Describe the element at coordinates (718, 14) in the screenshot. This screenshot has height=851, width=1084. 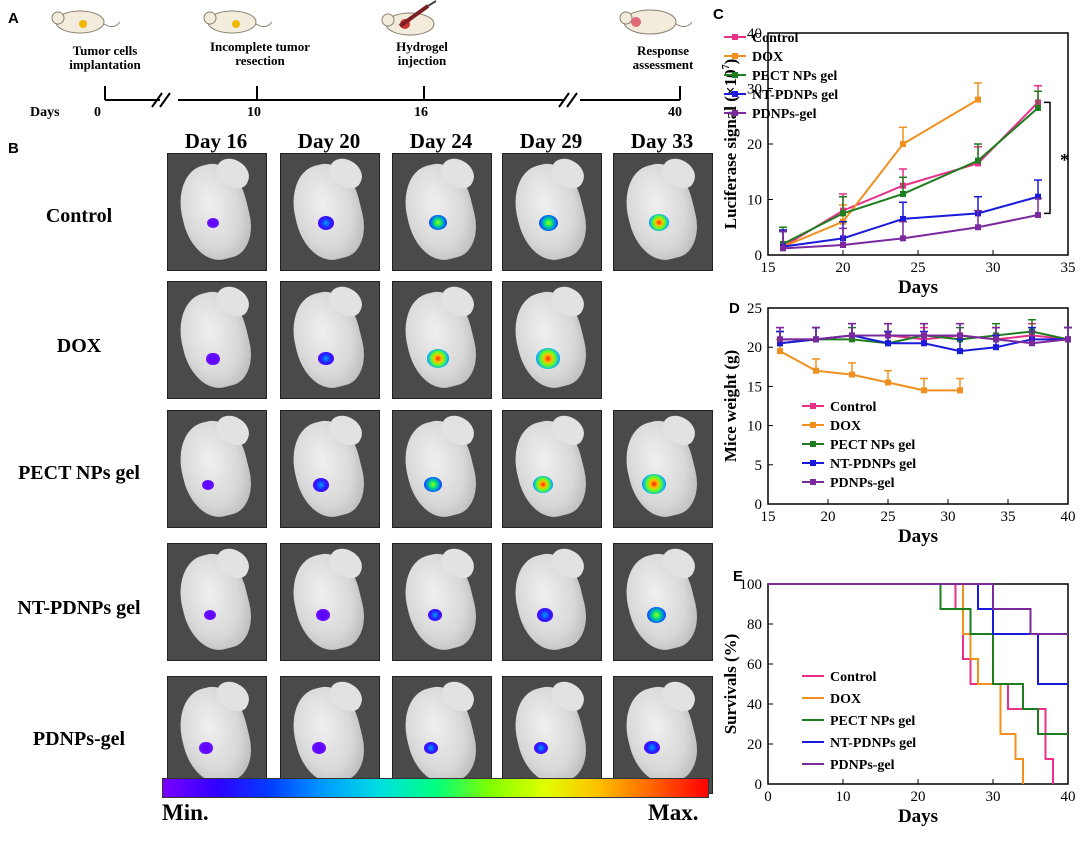
I see `panel-label-c: C` at that location.